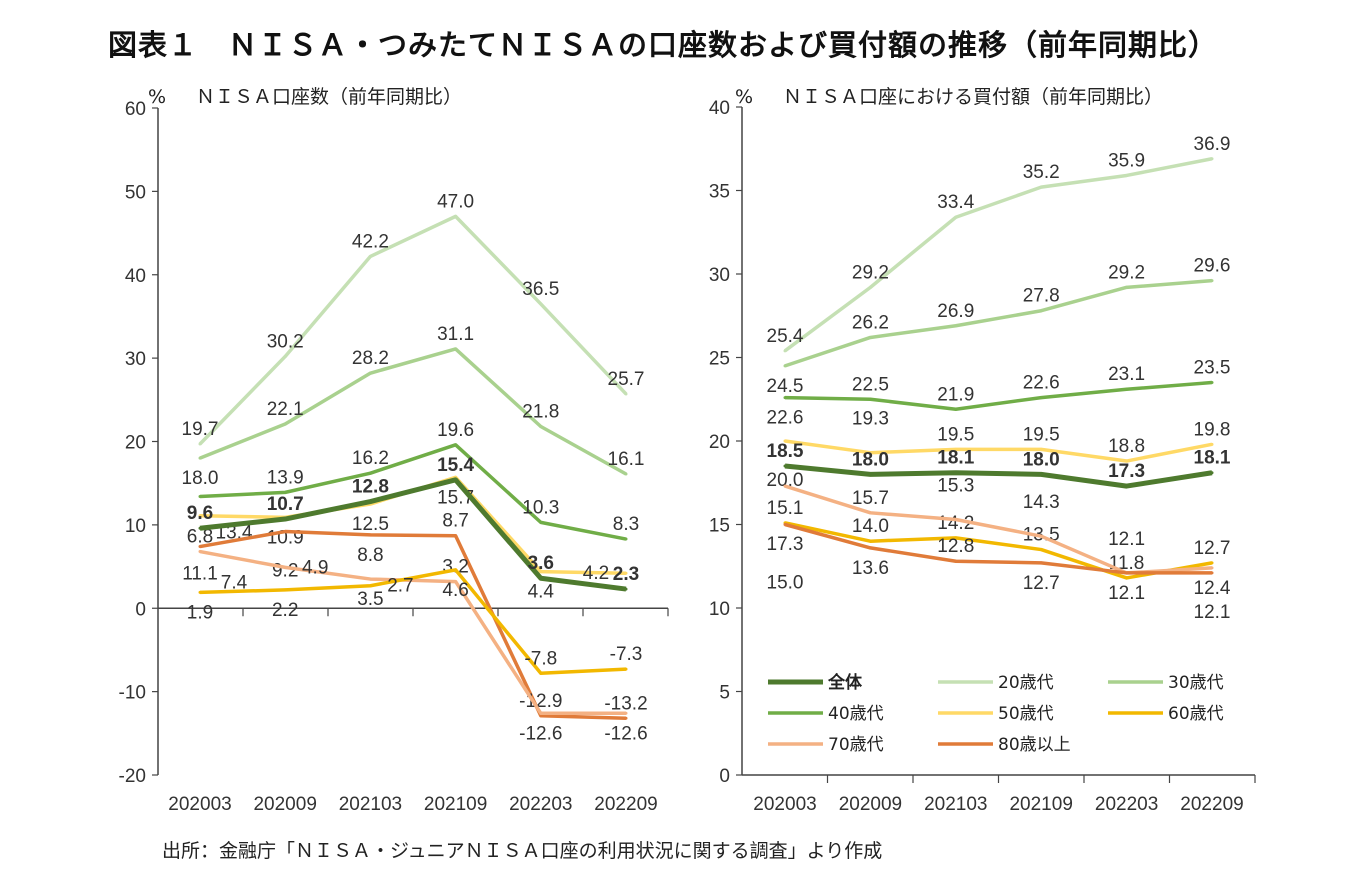  What do you see at coordinates (719, 442) in the screenshot?
I see `y-tick-label: 20` at bounding box center [719, 442].